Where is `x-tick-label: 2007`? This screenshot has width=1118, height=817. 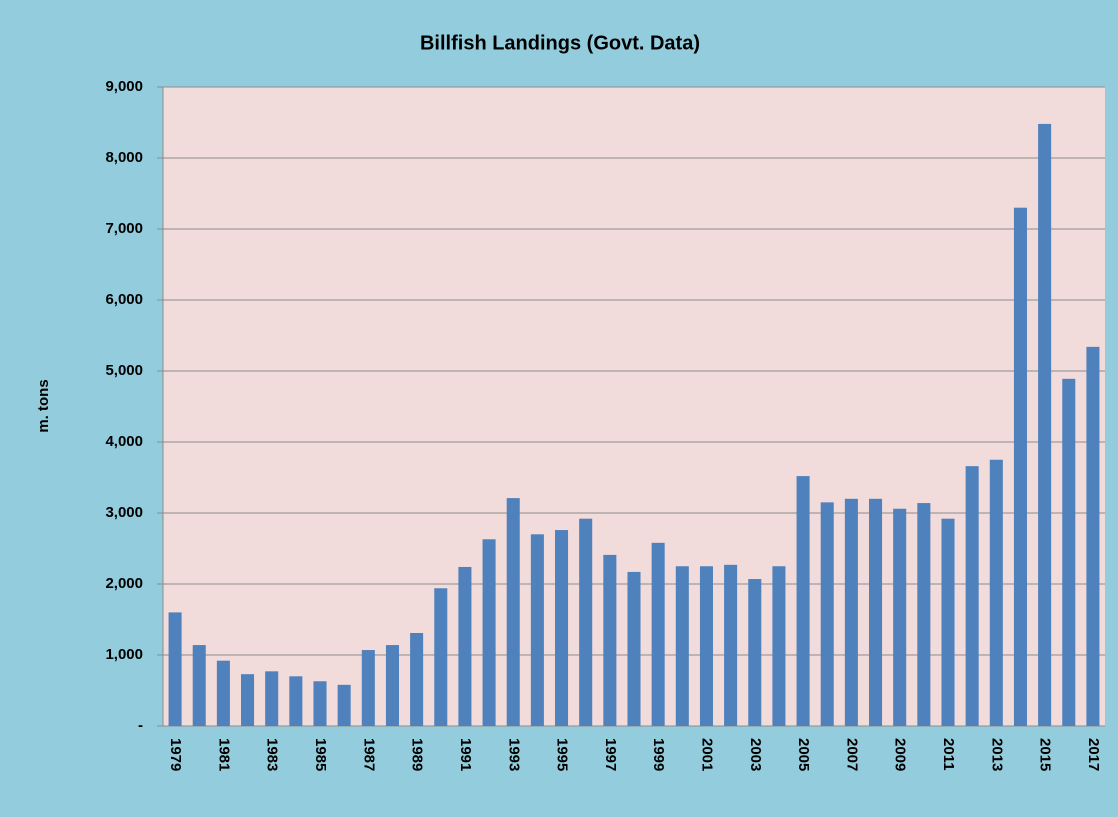 x-tick-label: 2007 is located at coordinates (851, 754).